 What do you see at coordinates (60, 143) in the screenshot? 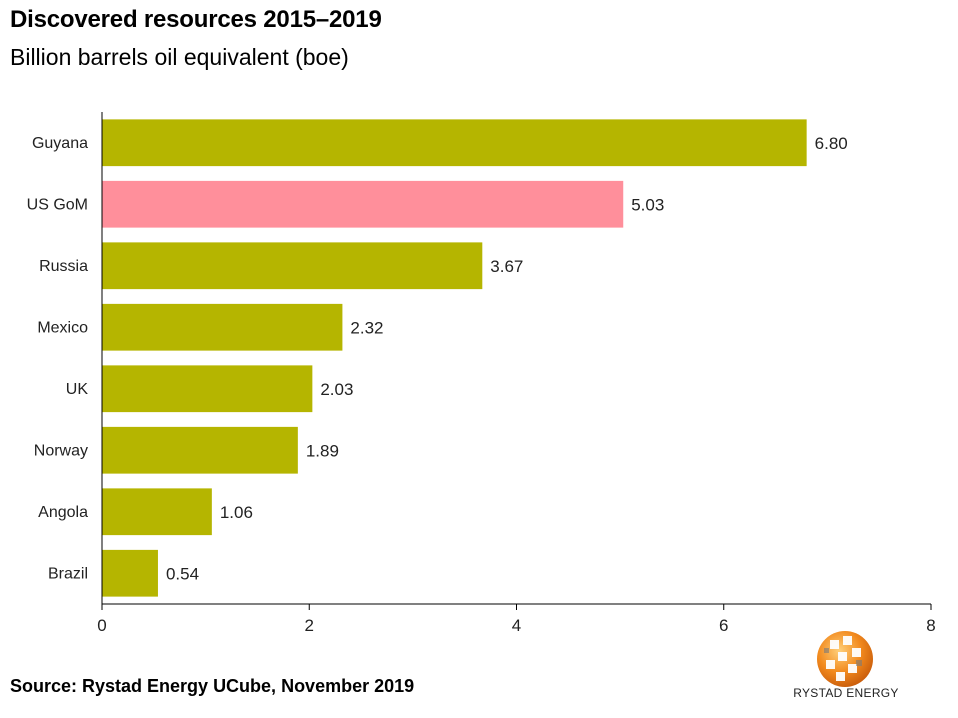
I see `category-label: Guyana` at bounding box center [60, 143].